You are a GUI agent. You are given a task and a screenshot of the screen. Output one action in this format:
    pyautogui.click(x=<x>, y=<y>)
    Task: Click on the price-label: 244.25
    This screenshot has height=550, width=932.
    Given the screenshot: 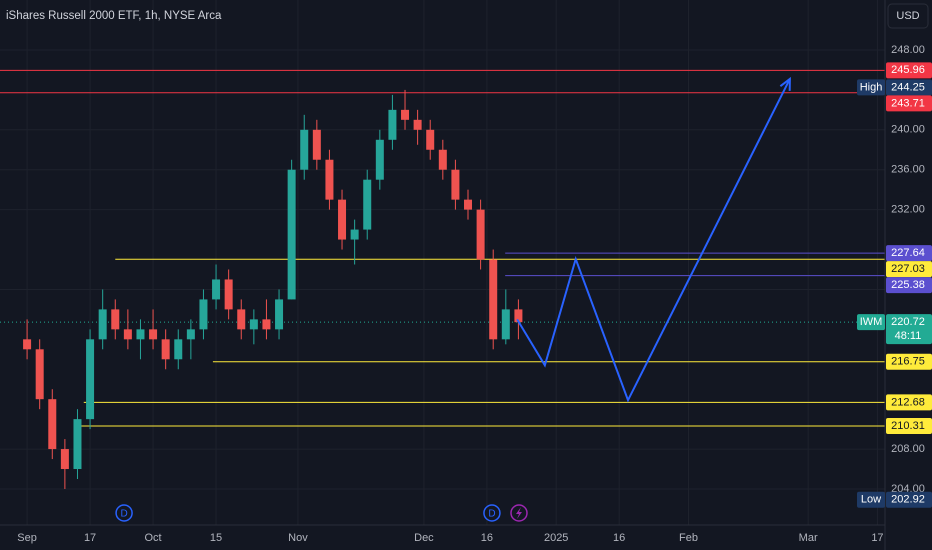 What is the action you would take?
    pyautogui.click(x=908, y=87)
    